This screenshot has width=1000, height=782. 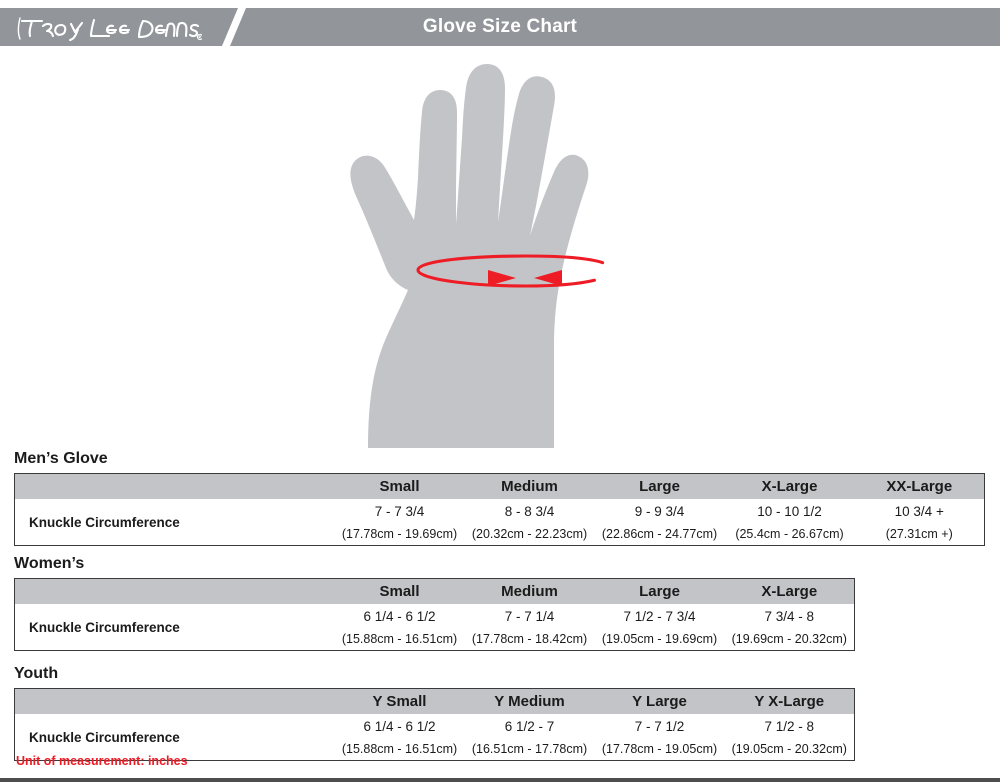 I want to click on table-header-row: Y Small Y Medium Y Large Y X-Large, so click(x=434, y=701).